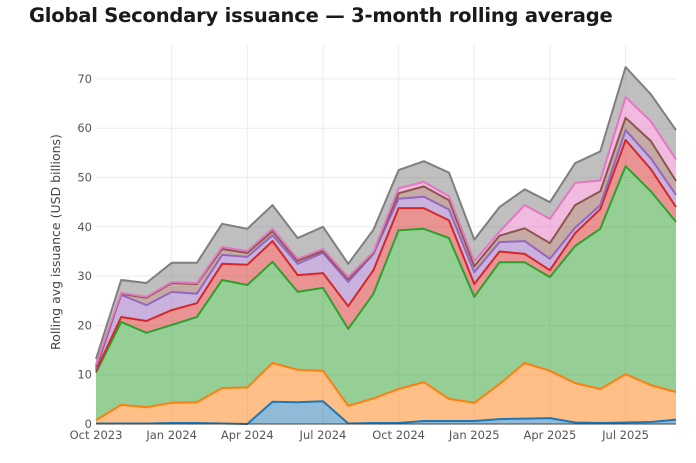 This screenshot has width=696, height=463. Describe the element at coordinates (247, 435) in the screenshot. I see `x-tick-label: Apr 2024` at that location.